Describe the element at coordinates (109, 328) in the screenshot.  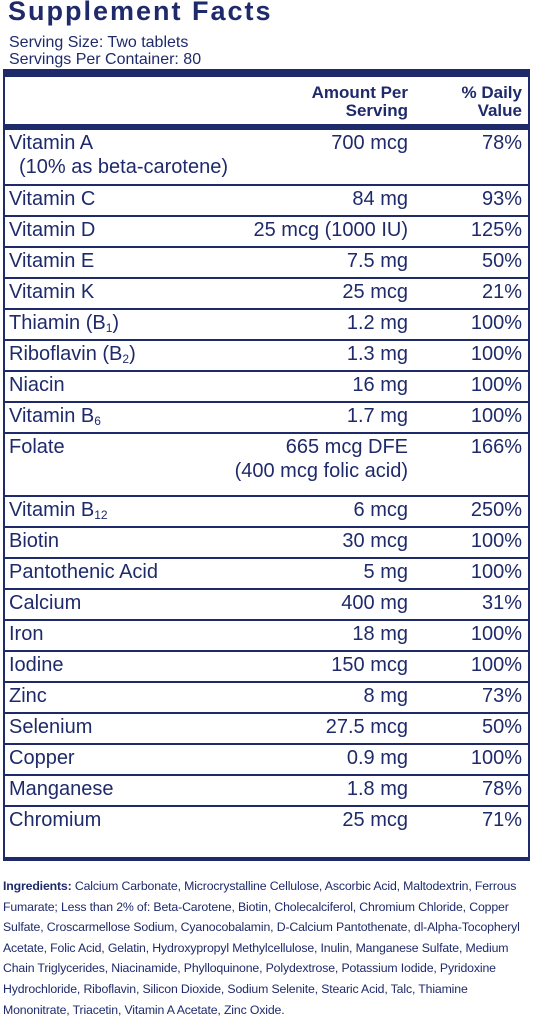
I see `nutrient-subscript: 1` at that location.